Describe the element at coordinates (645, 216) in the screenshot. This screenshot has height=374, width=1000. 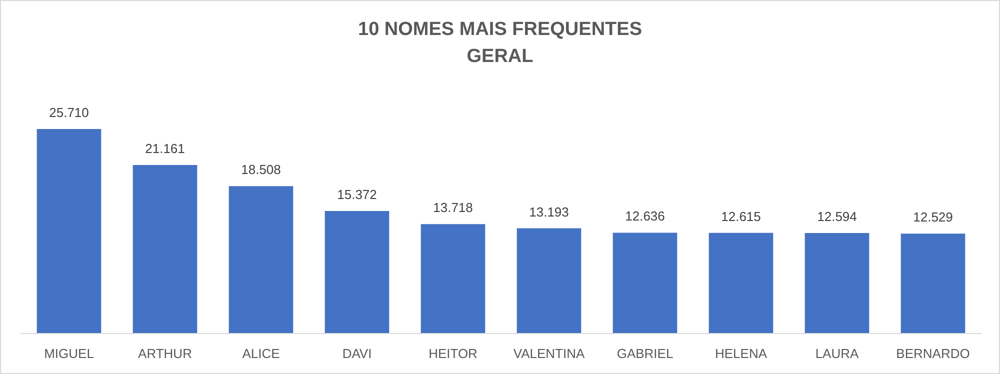
I see `data-label: 12.636` at that location.